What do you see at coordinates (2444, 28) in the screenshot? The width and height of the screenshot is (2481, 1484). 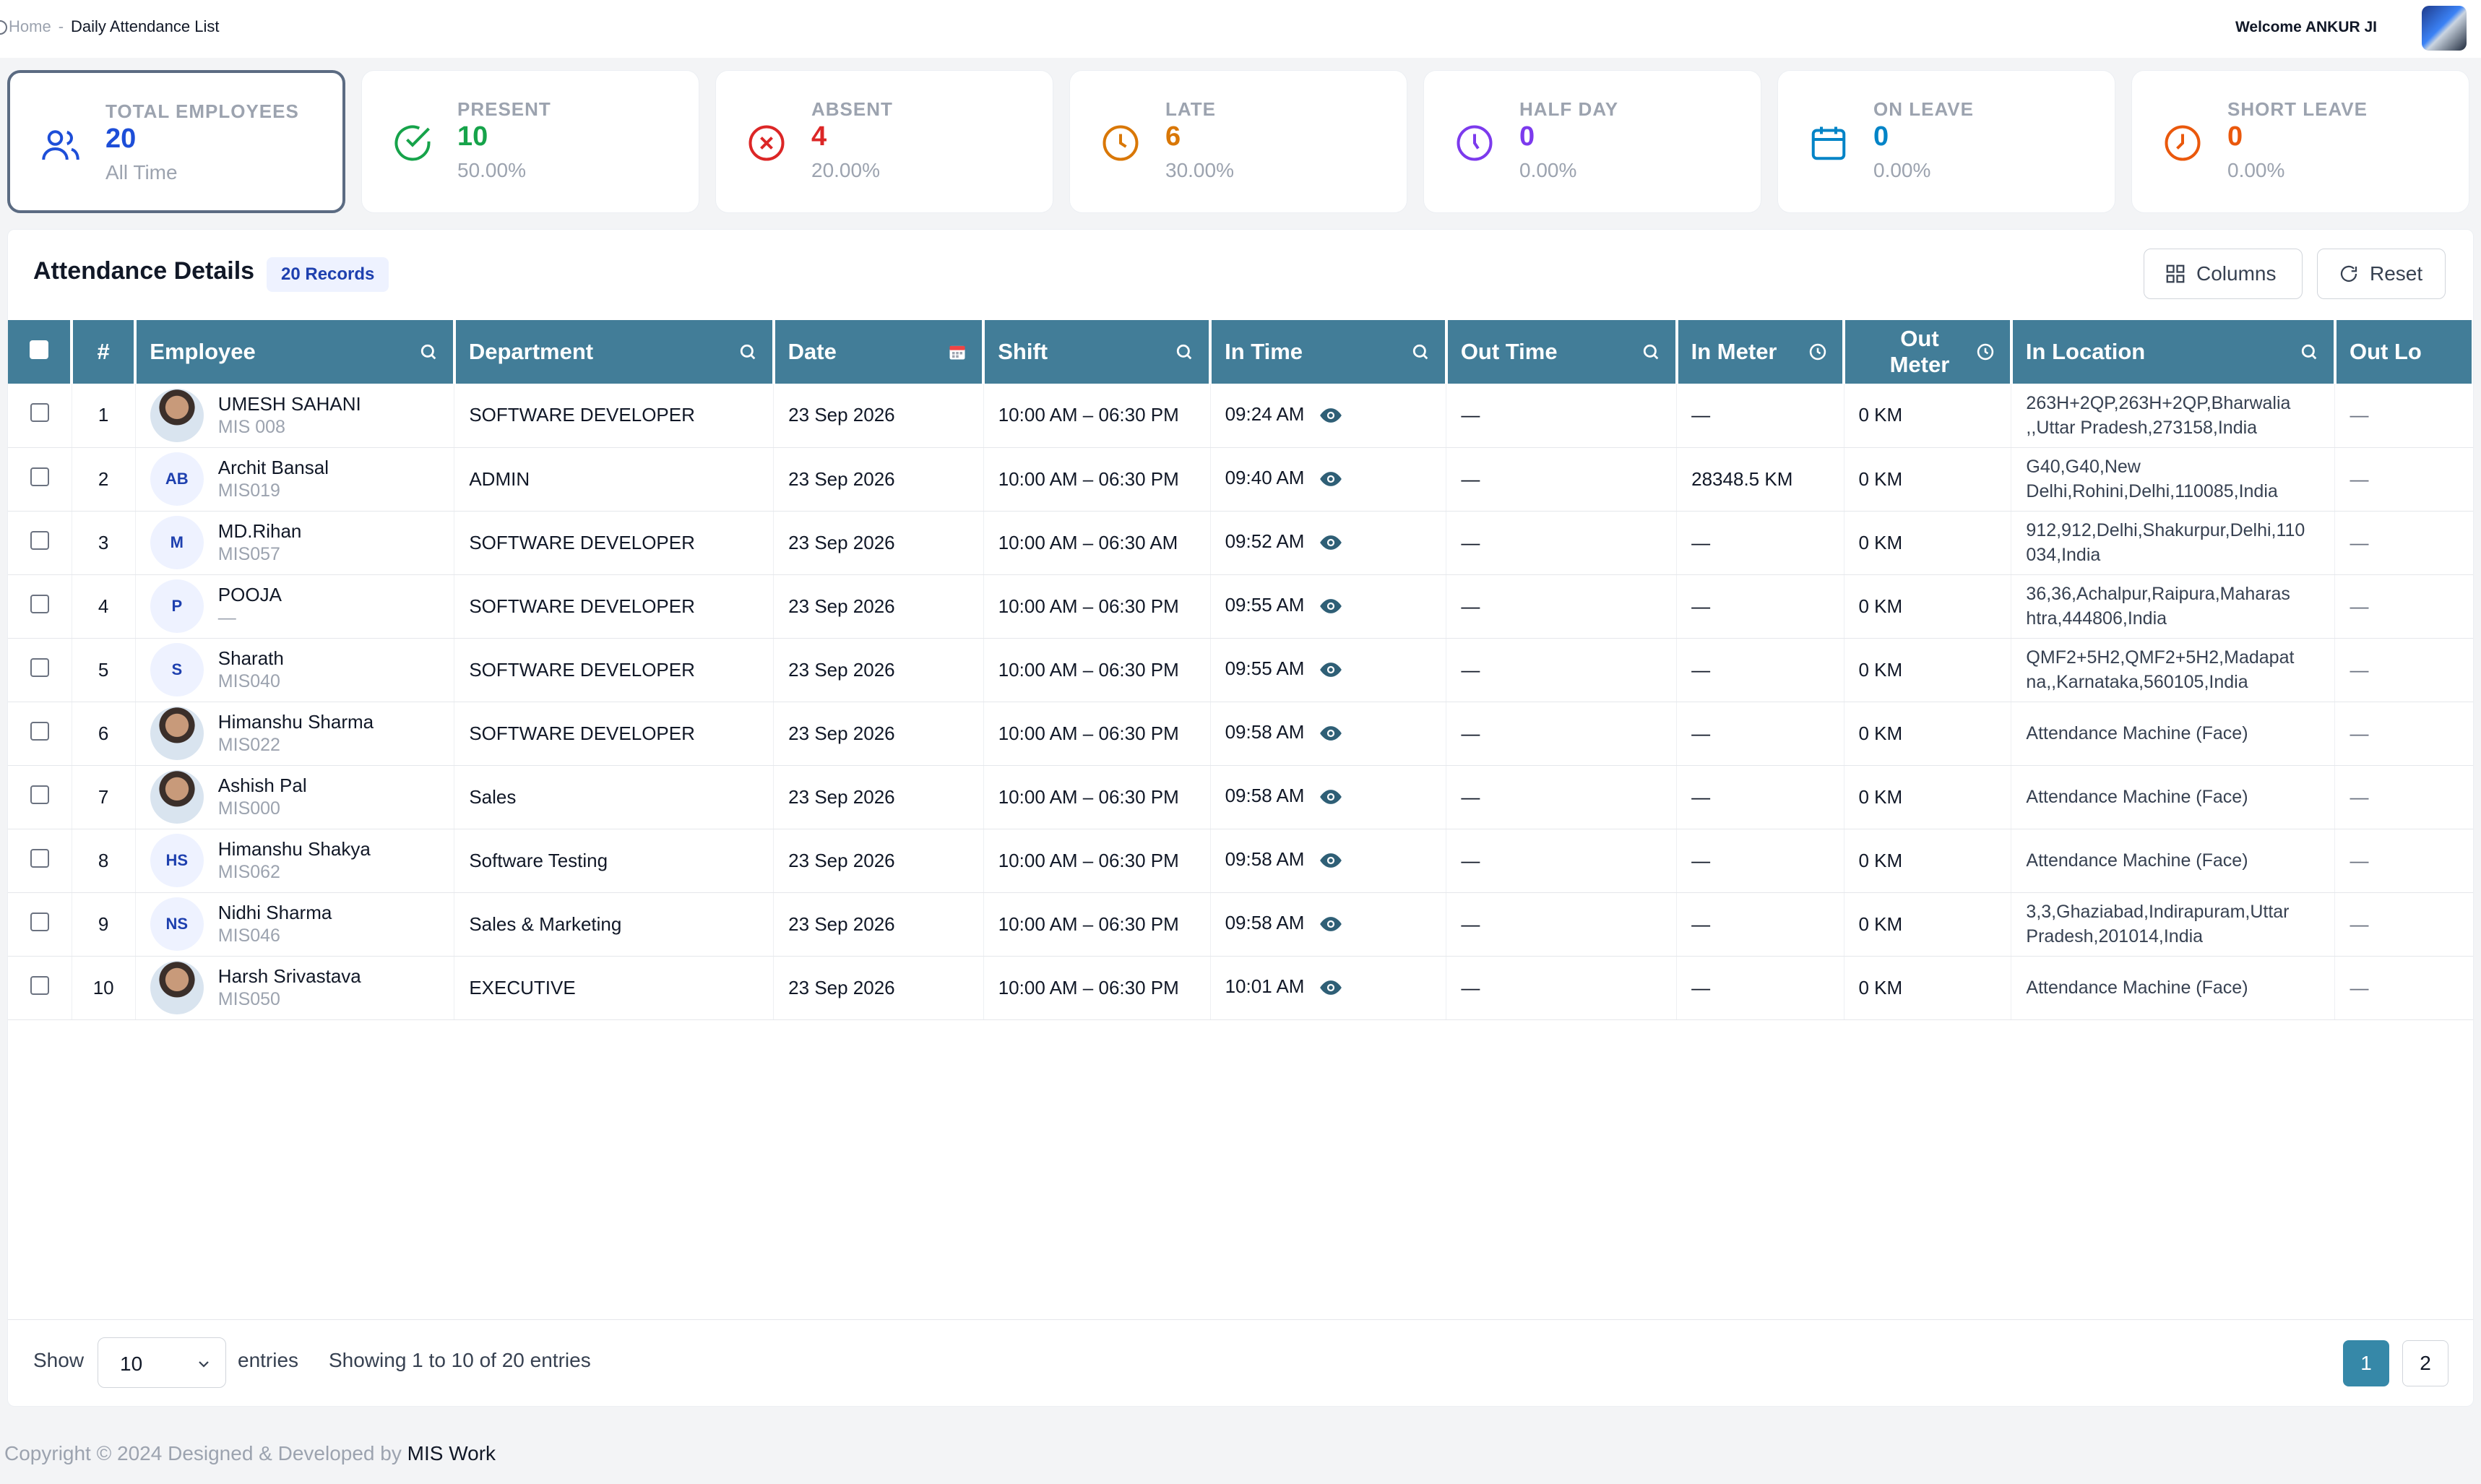 I see `user-avatar` at bounding box center [2444, 28].